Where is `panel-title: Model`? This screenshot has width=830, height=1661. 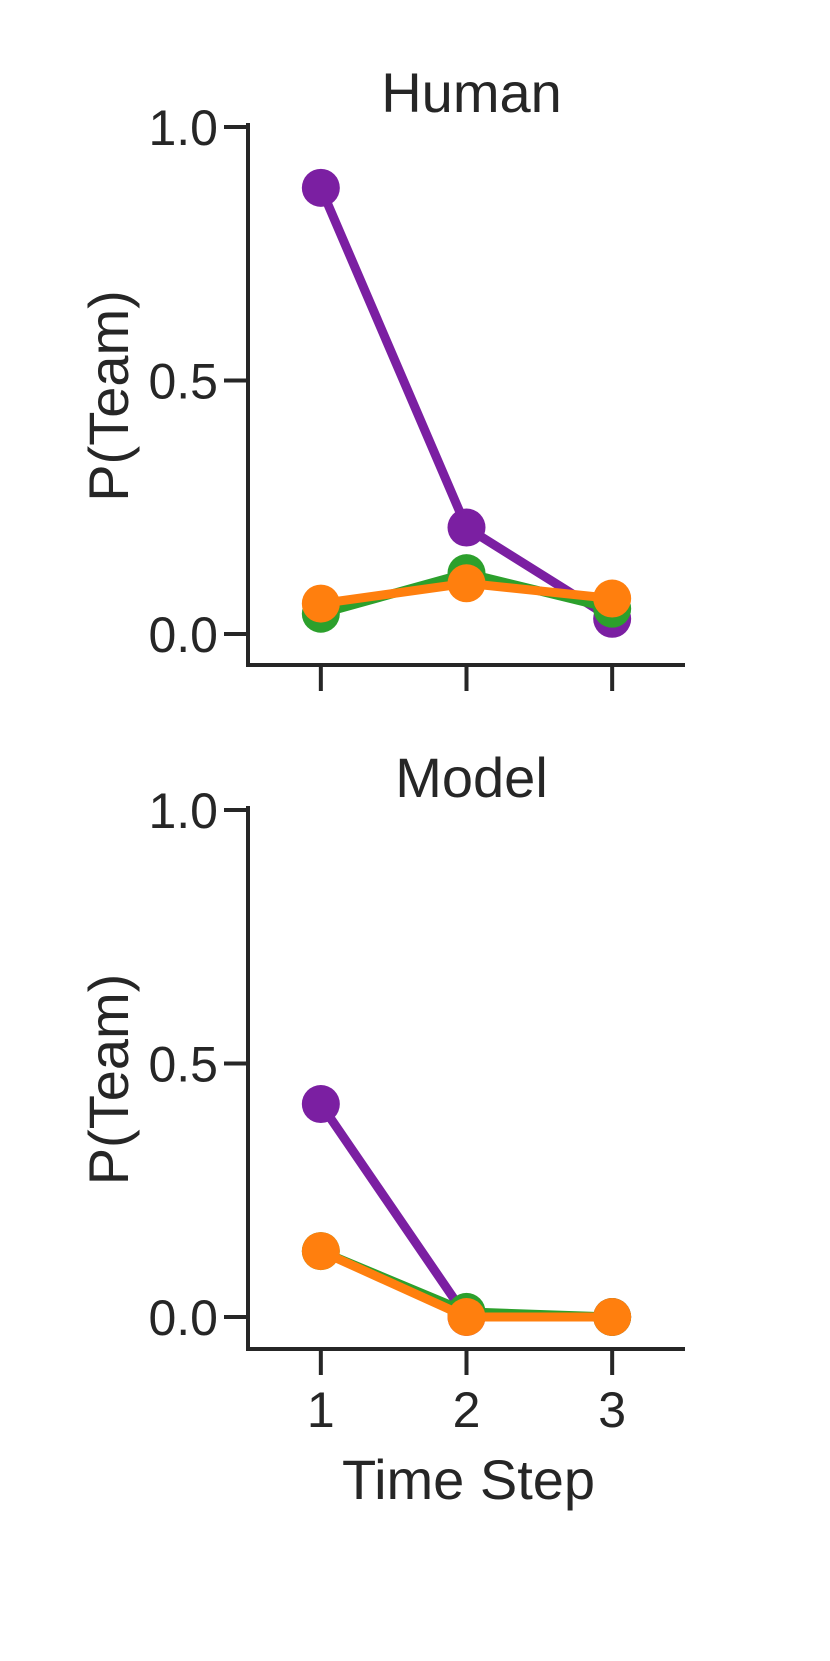 panel-title: Model is located at coordinates (471, 777).